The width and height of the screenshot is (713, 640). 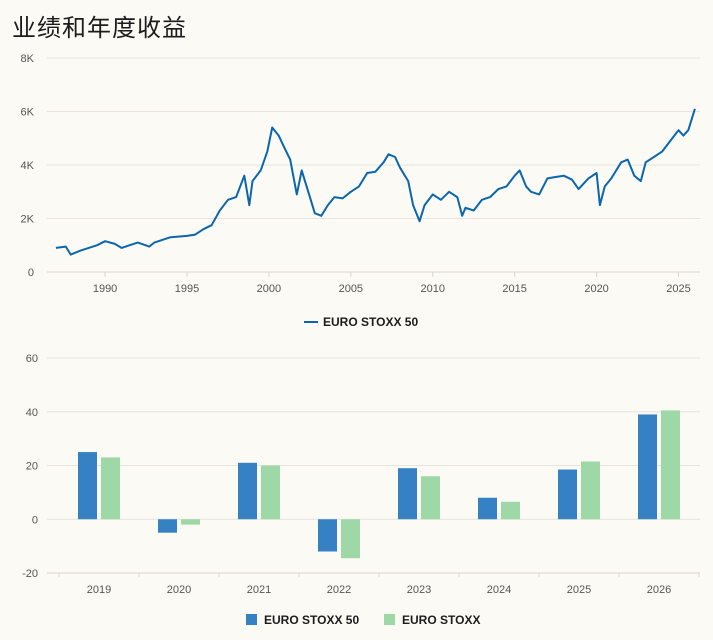 What do you see at coordinates (351, 289) in the screenshot?
I see `line-x-tick-label: 2005` at bounding box center [351, 289].